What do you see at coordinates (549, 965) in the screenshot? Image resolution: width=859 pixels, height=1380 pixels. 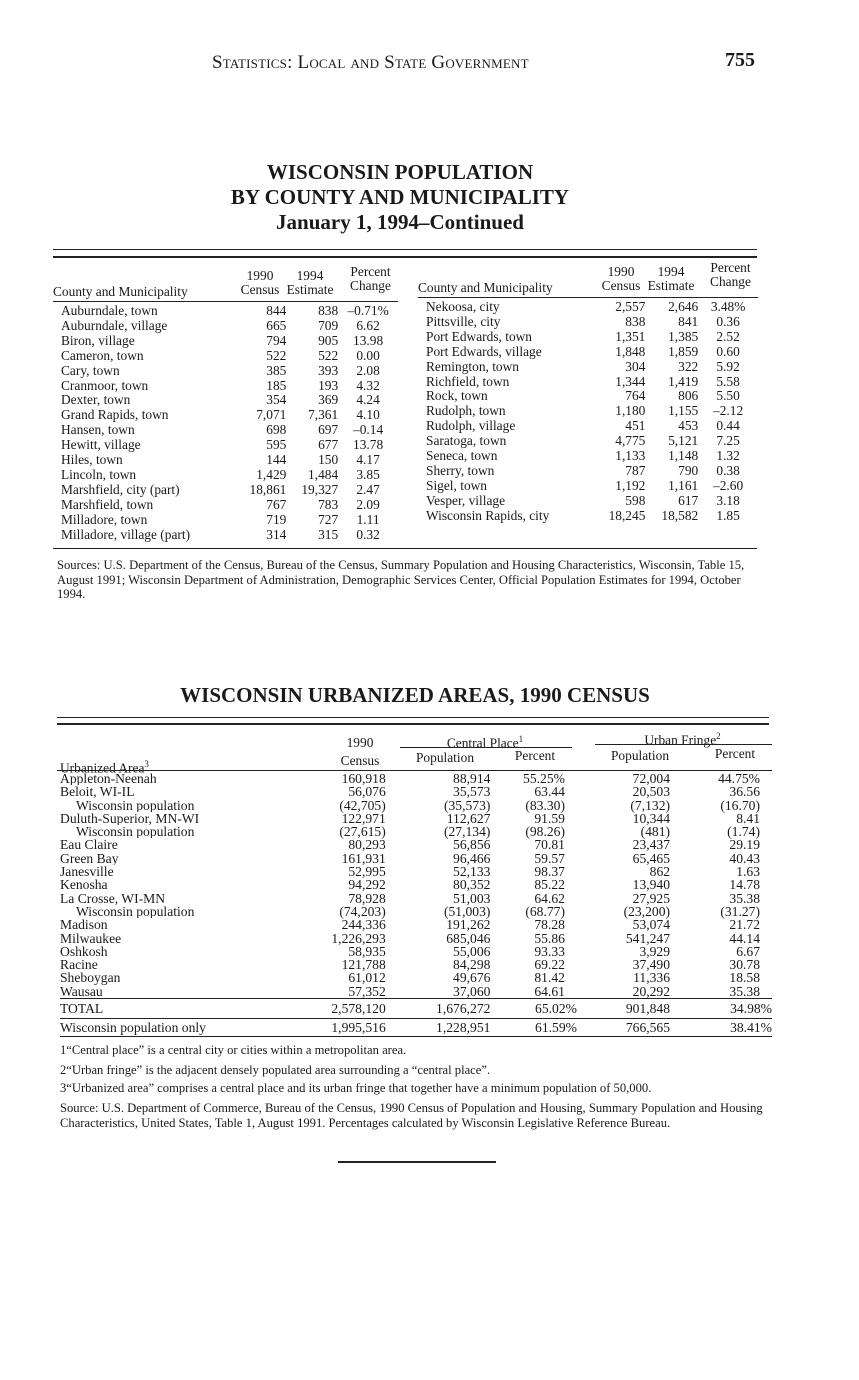 I see `cell-central-percent: 69.22` at bounding box center [549, 965].